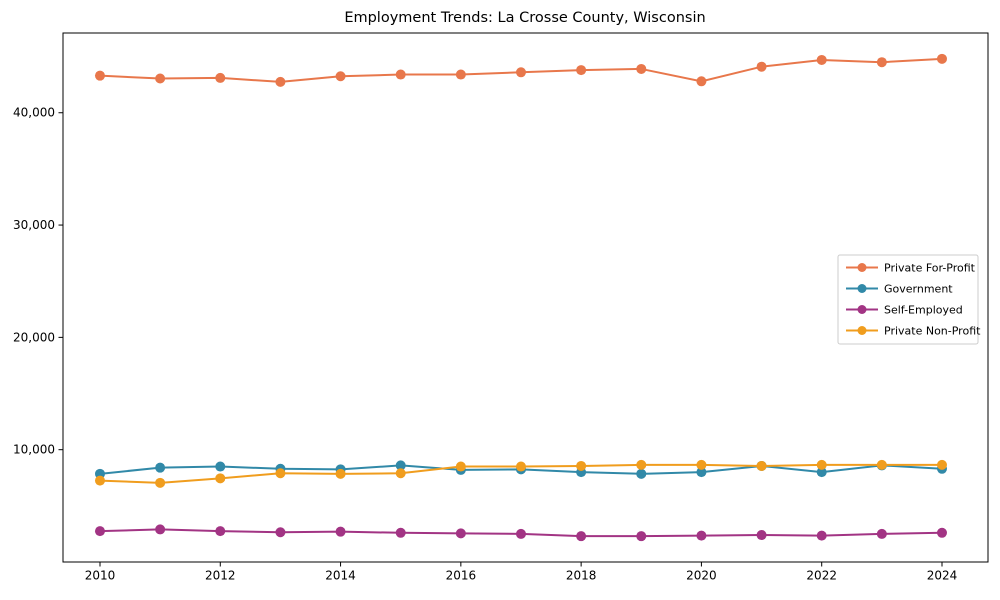  Describe the element at coordinates (160, 467) in the screenshot. I see `series-marker-government-2011` at that location.